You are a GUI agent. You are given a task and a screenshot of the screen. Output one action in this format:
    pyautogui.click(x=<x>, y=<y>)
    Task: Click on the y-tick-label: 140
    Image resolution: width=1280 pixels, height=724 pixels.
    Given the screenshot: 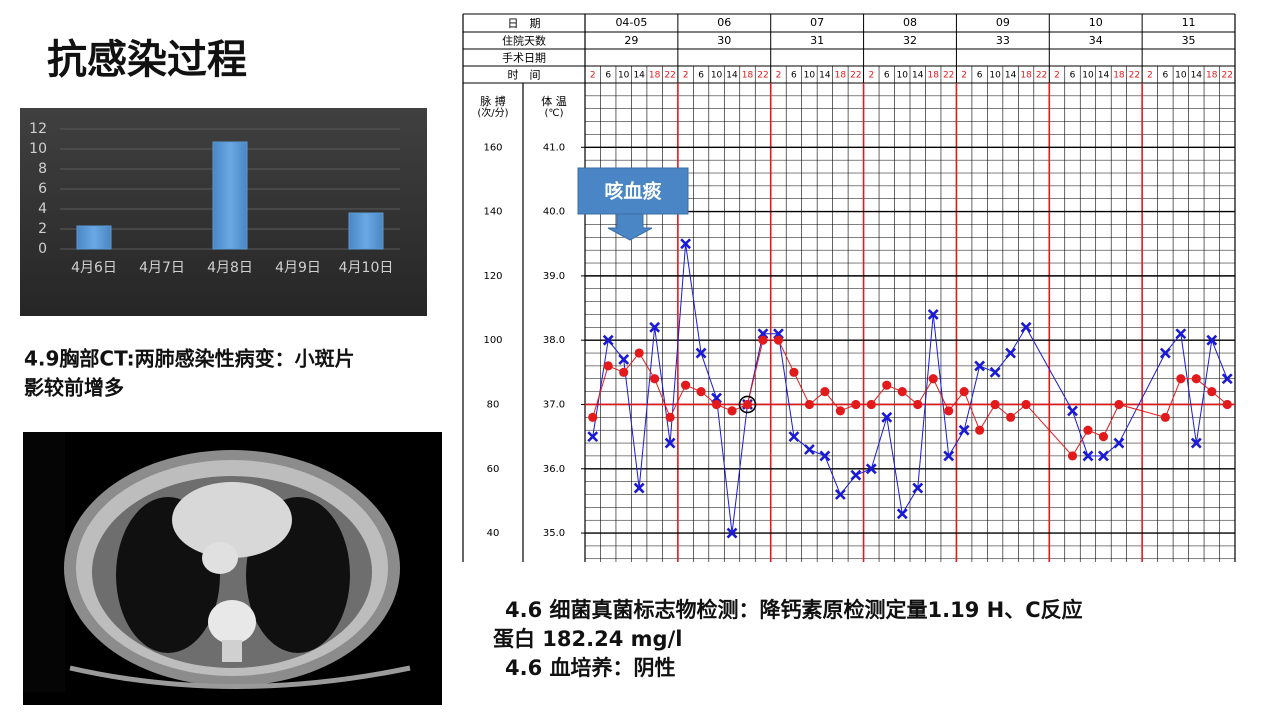 What is the action you would take?
    pyautogui.click(x=492, y=212)
    